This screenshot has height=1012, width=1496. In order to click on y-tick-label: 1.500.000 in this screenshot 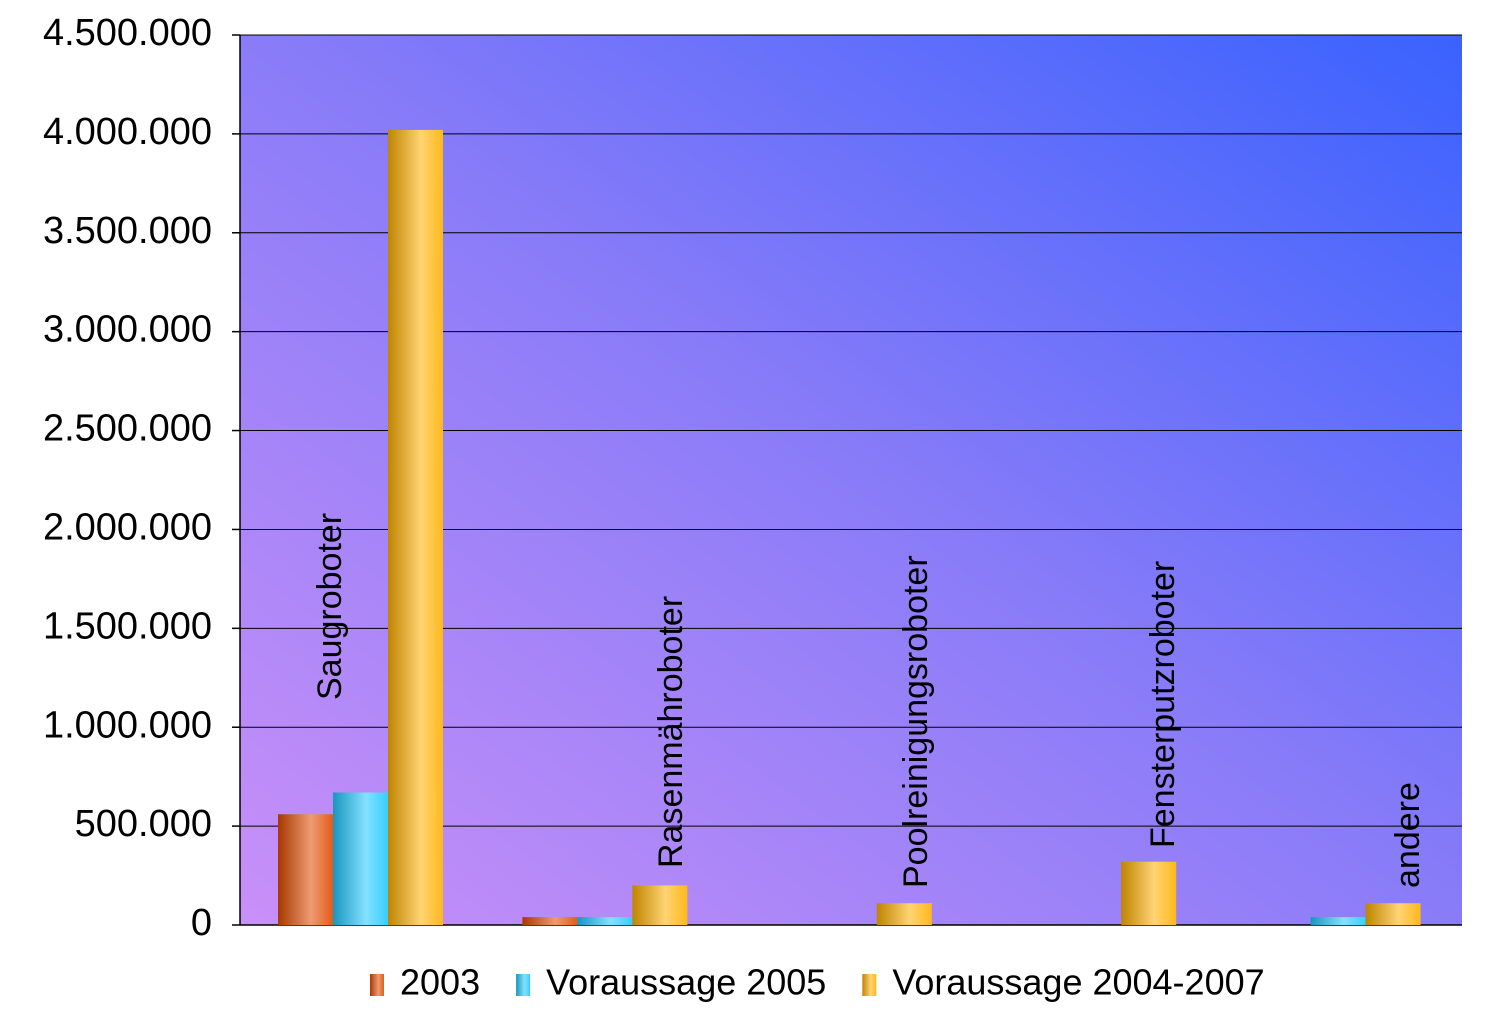, I will do `click(127, 626)`.